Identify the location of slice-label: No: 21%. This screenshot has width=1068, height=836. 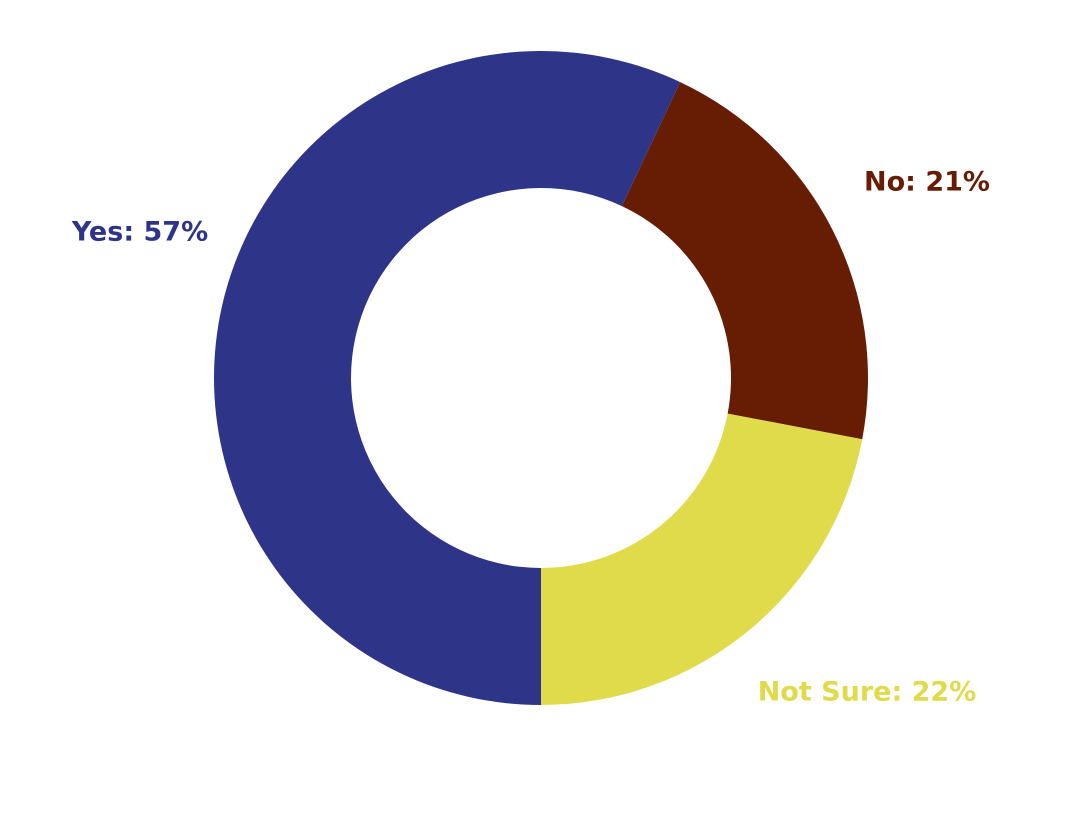
(927, 182).